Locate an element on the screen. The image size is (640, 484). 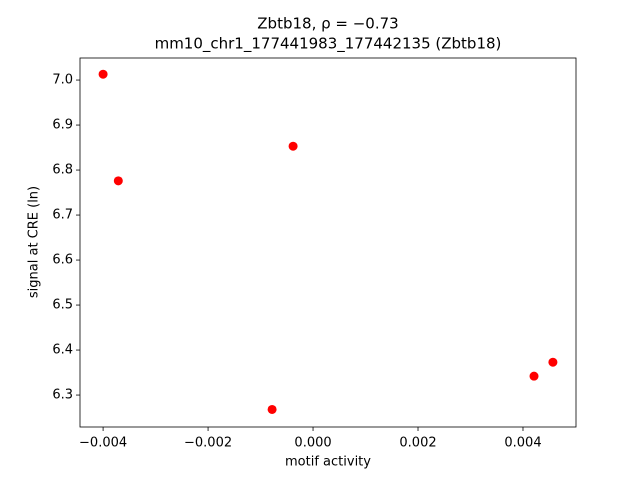
y-tick-label: 6.3 is located at coordinates (62, 395).